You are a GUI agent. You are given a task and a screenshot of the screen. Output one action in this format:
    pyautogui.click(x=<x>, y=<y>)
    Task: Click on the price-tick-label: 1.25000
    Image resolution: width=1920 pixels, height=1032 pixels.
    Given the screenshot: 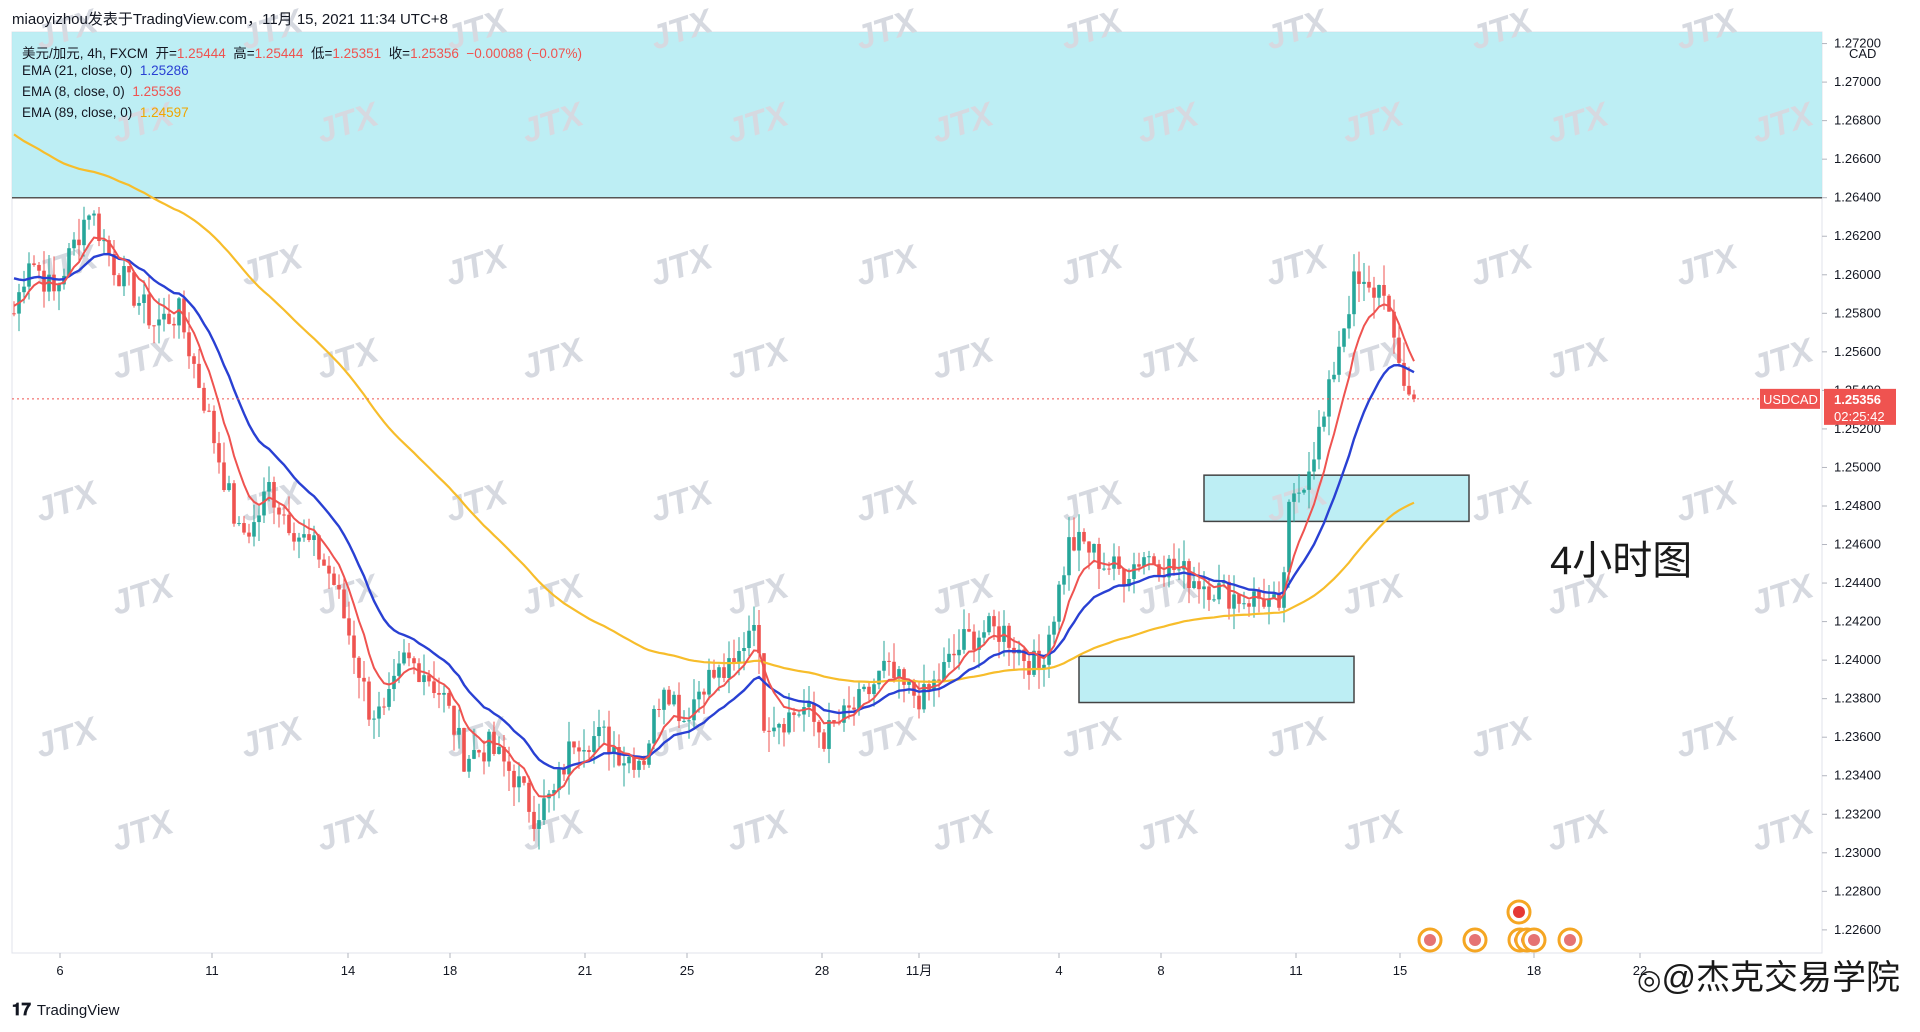 What is the action you would take?
    pyautogui.click(x=1857, y=466)
    